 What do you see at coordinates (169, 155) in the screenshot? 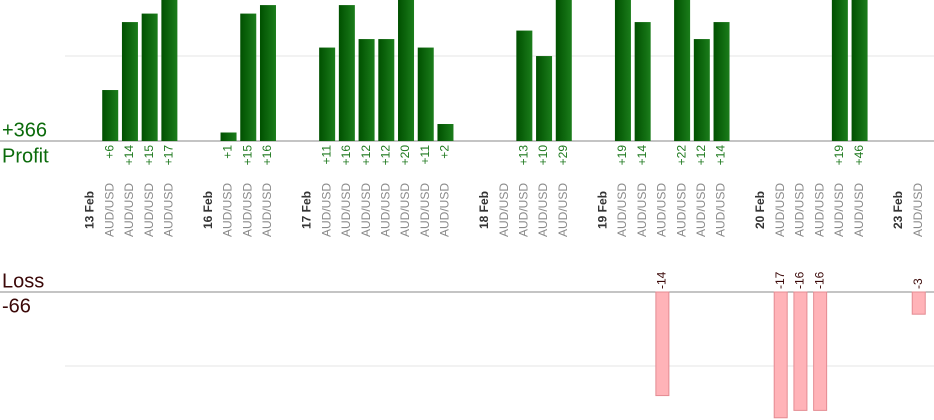
I see `value-label: +17` at bounding box center [169, 155].